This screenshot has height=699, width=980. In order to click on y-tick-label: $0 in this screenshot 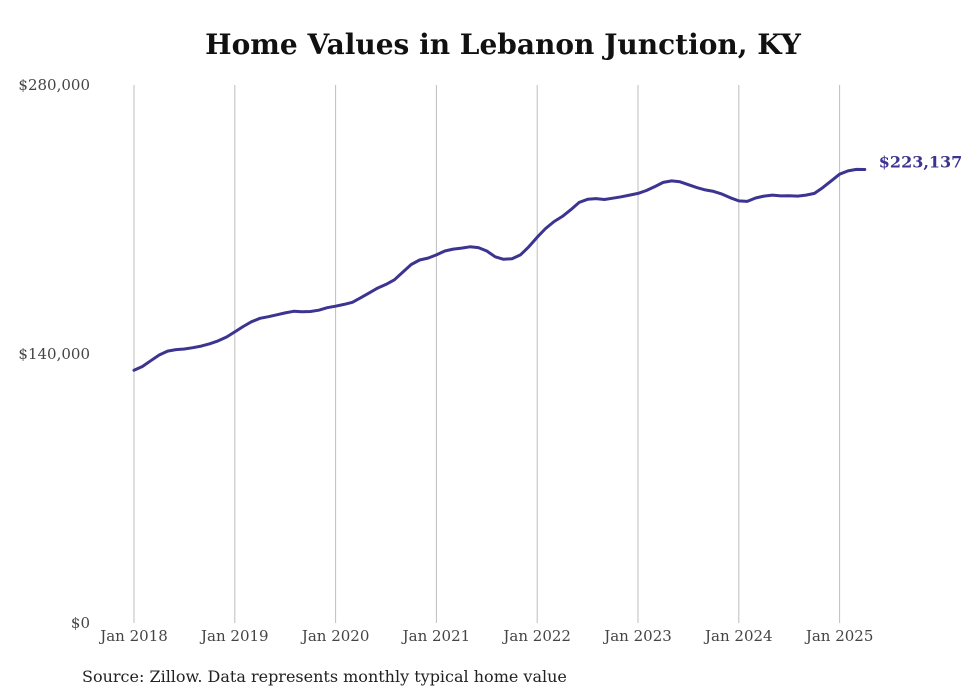, I will do `click(80, 623)`.